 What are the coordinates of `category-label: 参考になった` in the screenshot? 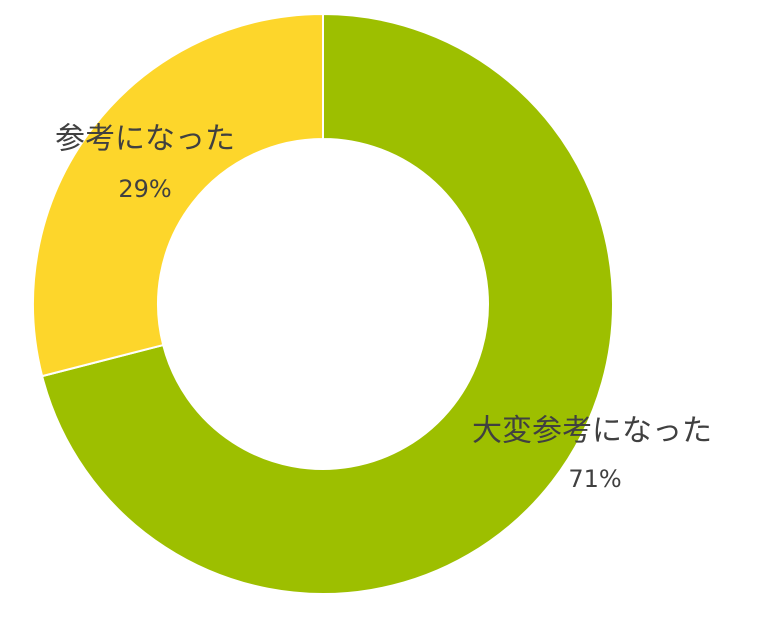 It's located at (145, 139).